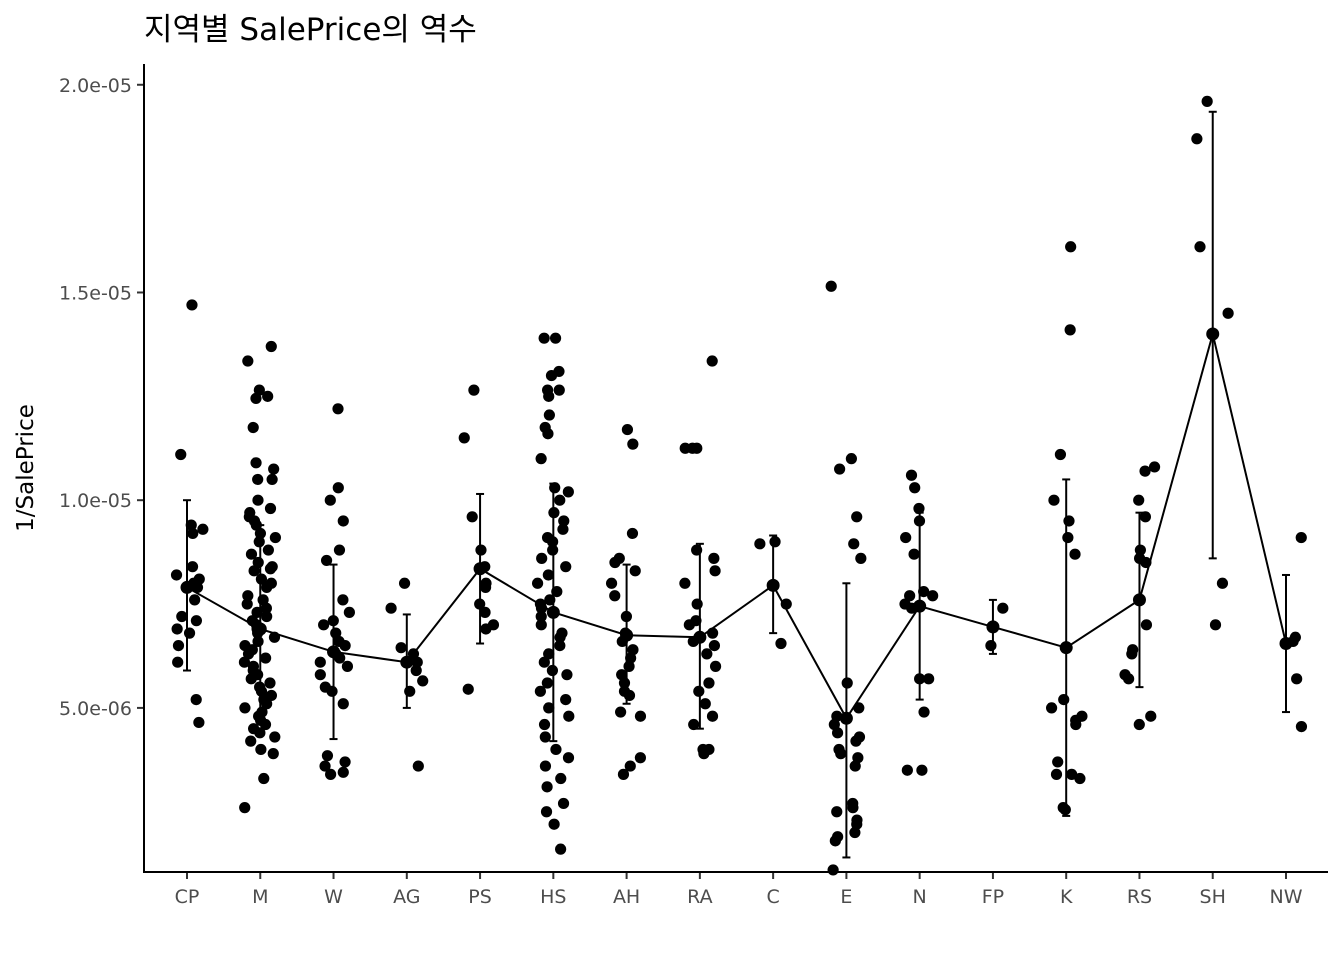  I want to click on y-axis-label: 1/SalePrice, so click(26, 468).